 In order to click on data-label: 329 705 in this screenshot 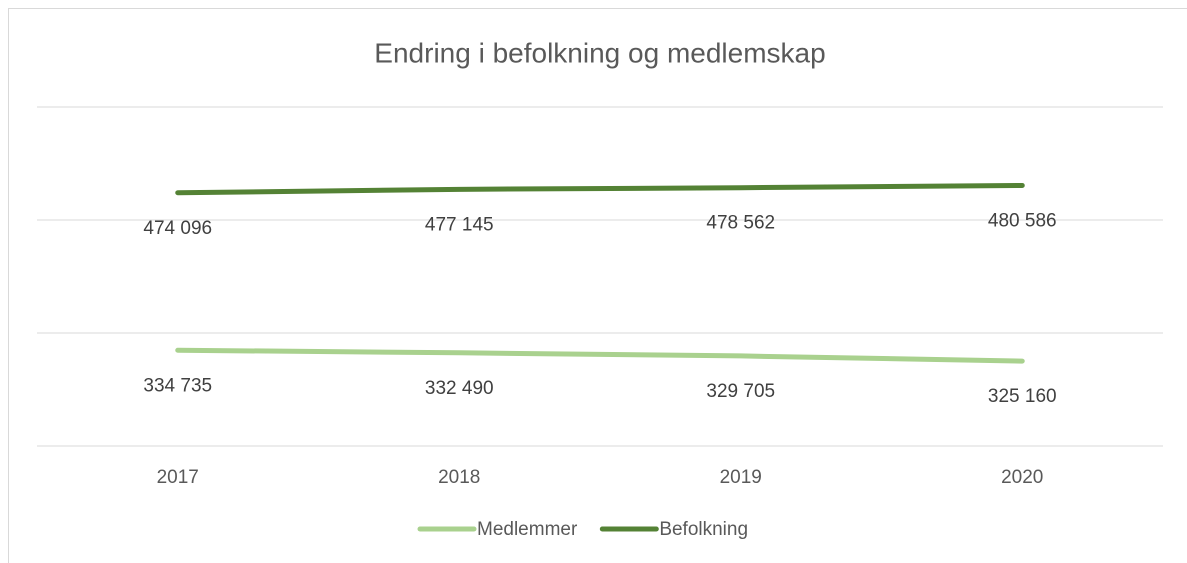, I will do `click(740, 391)`.